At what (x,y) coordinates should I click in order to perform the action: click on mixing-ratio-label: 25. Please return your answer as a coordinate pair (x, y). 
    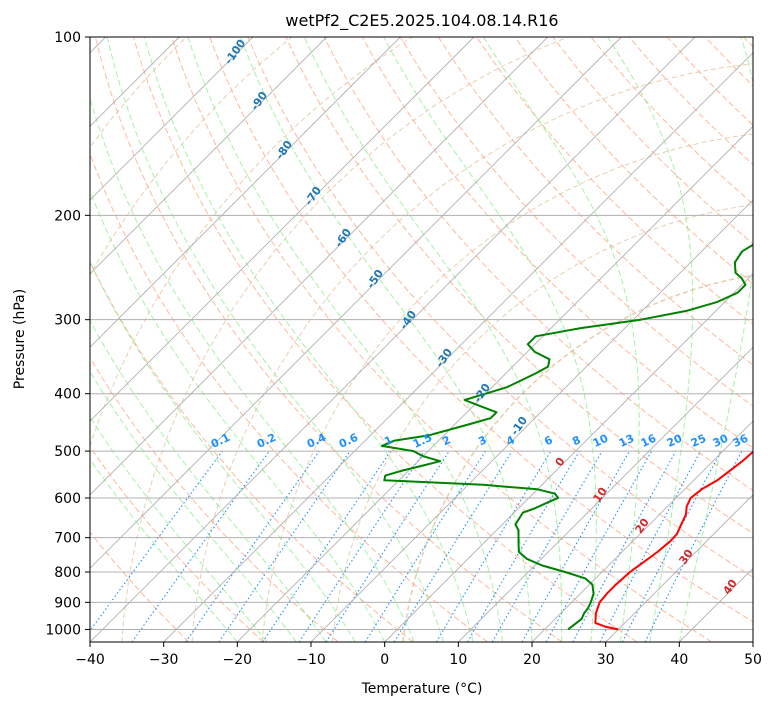
    Looking at the image, I should click on (698, 441).